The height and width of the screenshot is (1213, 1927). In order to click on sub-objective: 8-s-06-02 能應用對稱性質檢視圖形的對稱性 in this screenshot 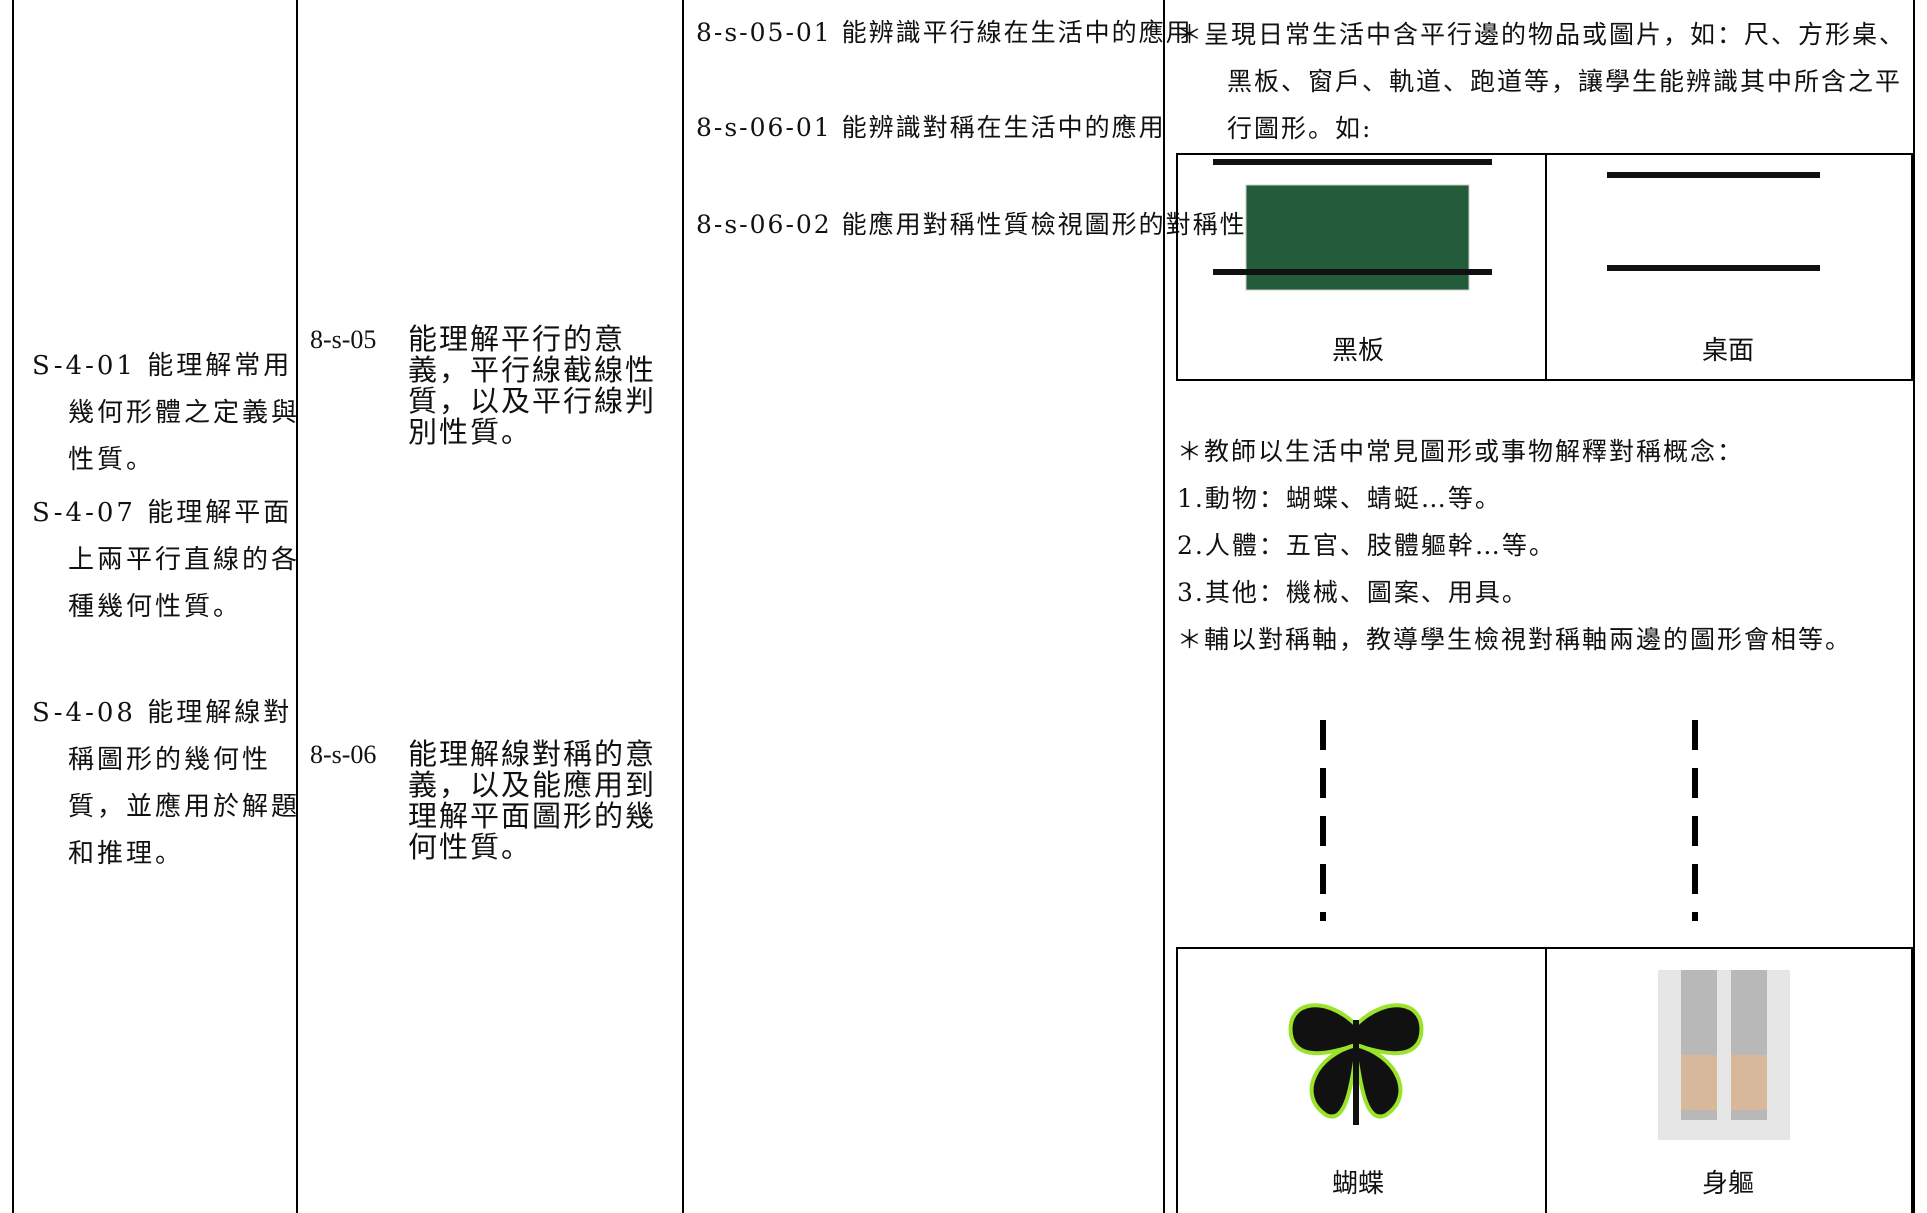, I will do `click(971, 224)`.